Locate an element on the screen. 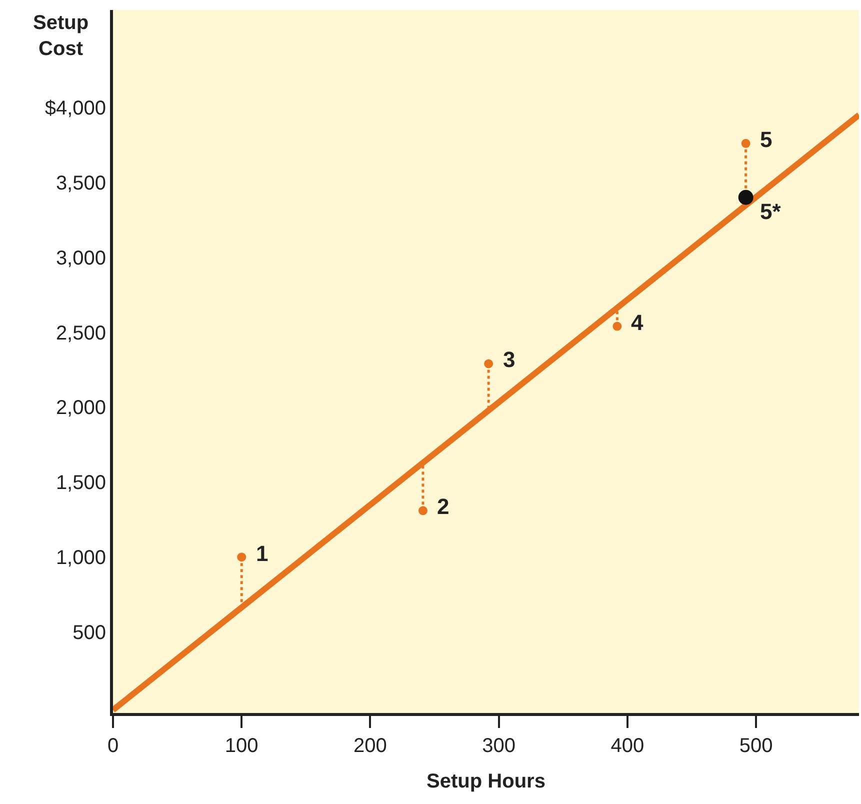  annotation: 2 is located at coordinates (443, 506).